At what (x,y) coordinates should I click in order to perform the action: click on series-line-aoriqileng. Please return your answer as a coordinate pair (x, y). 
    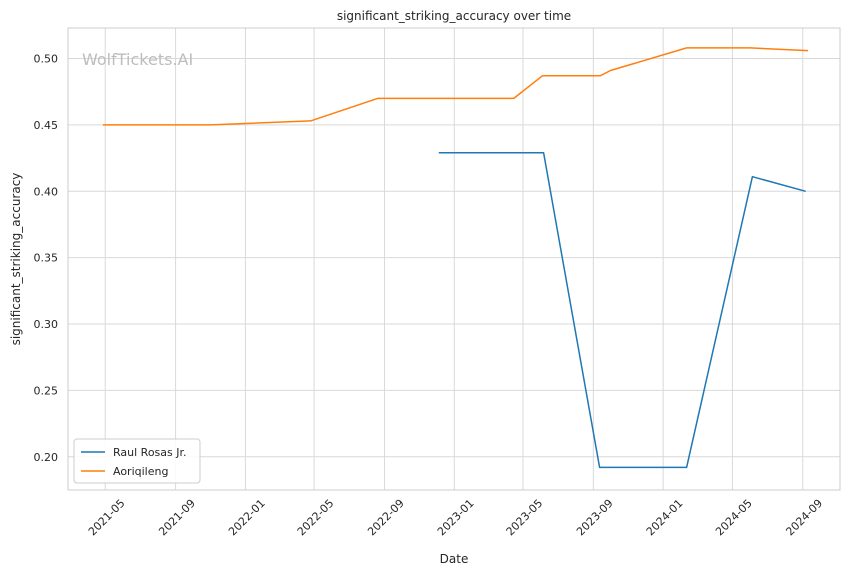
    Looking at the image, I should click on (455, 86).